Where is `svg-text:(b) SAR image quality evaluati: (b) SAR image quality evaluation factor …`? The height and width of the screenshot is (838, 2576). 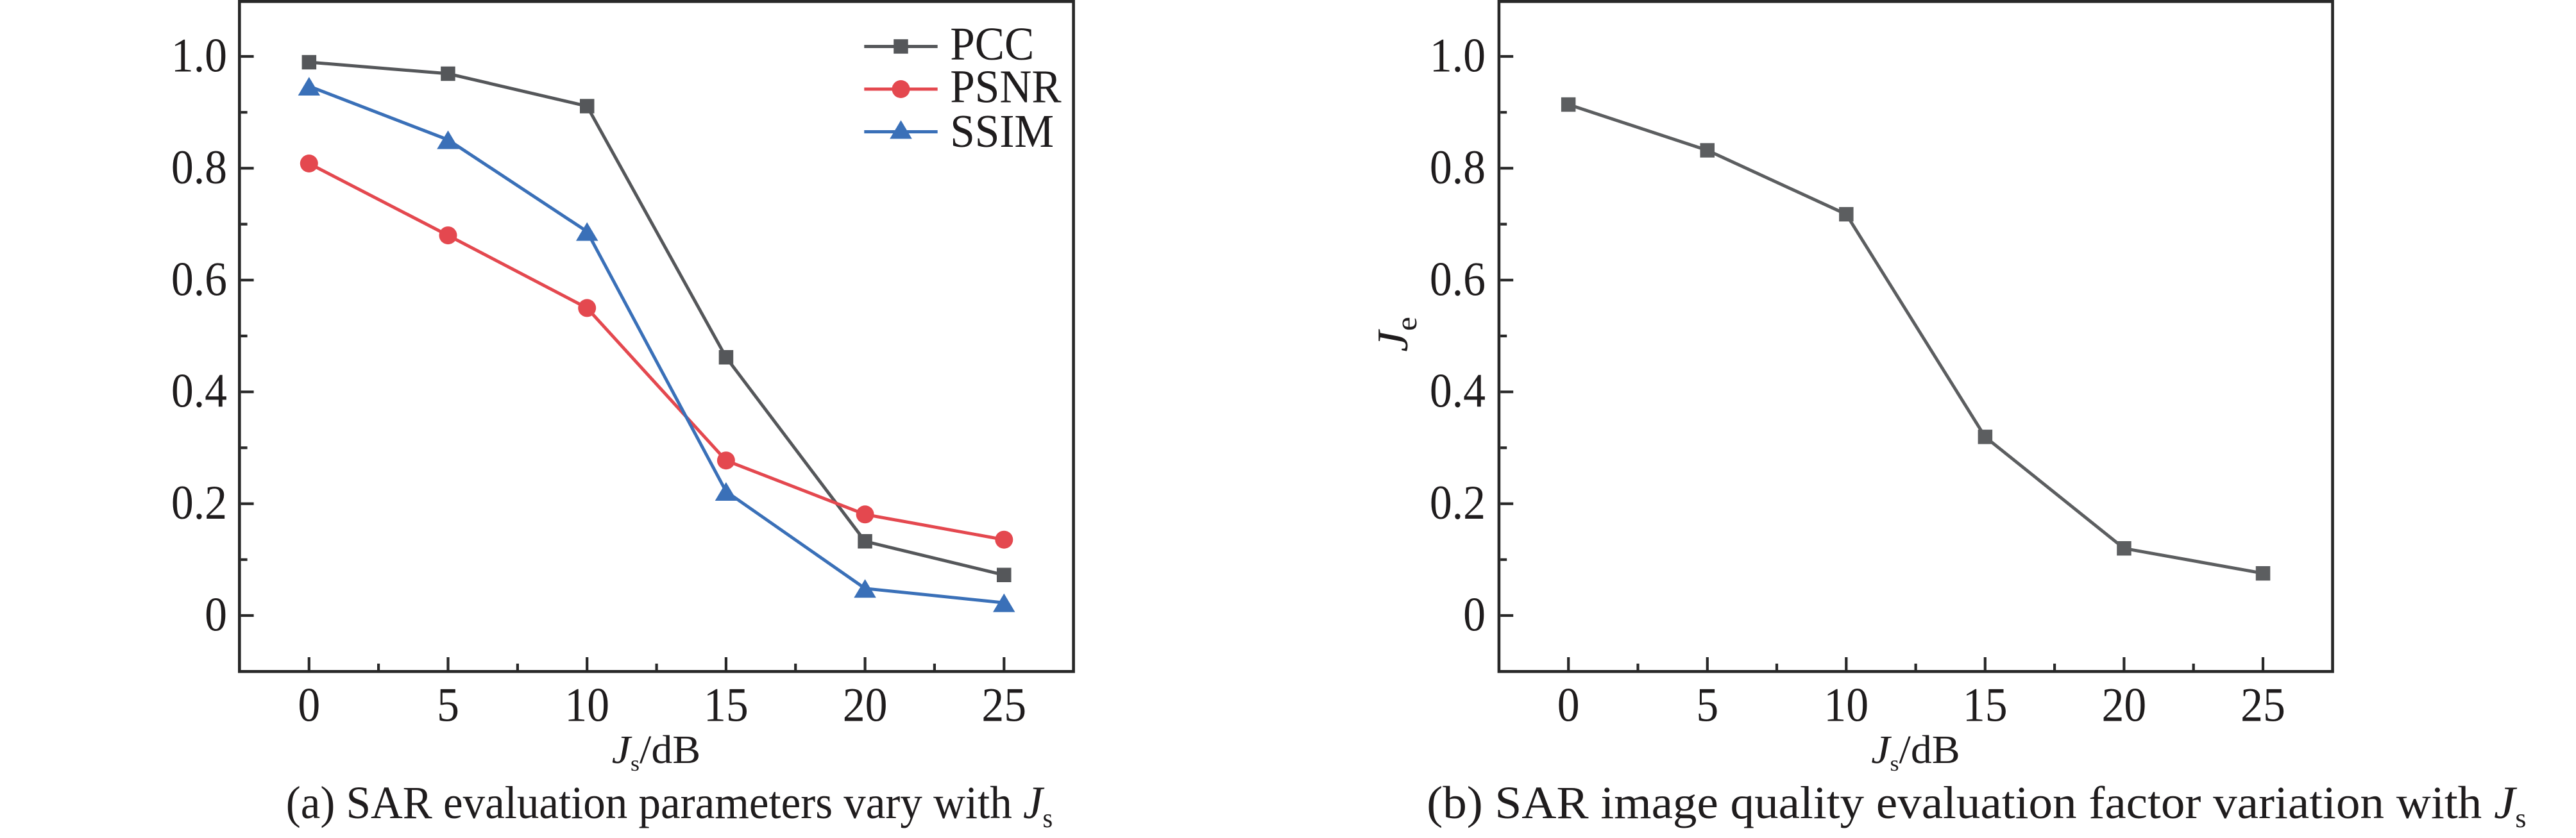
svg-text:(b) SAR image quality evaluati: (b) SAR image quality evaluation factor … is located at coordinates (1976, 804).